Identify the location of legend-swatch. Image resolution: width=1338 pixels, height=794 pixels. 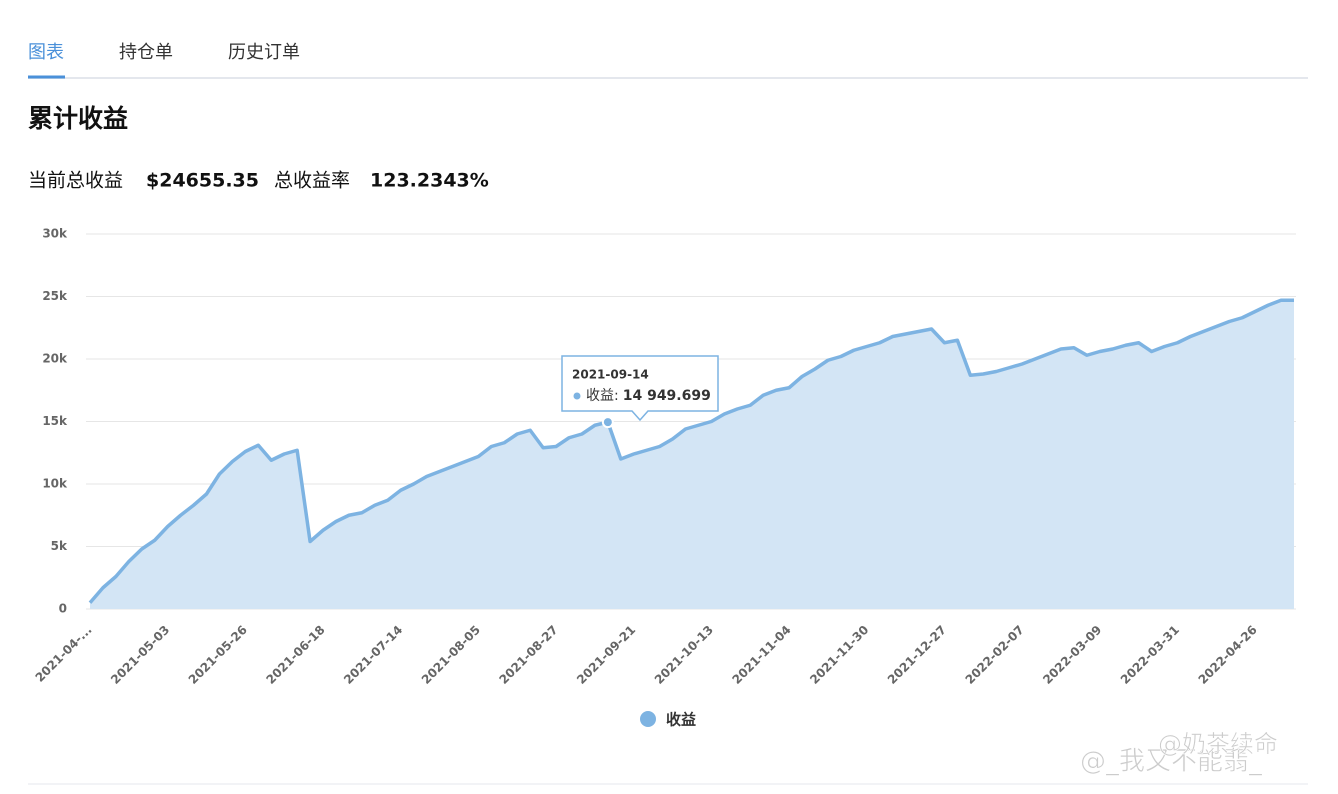
(648, 719).